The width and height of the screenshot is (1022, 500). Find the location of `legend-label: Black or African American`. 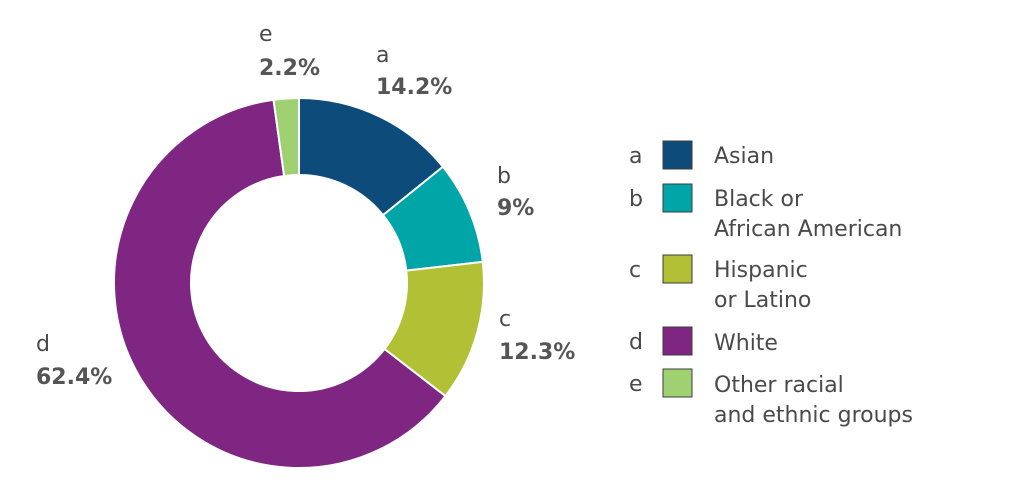

legend-label: Black or African American is located at coordinates (808, 214).